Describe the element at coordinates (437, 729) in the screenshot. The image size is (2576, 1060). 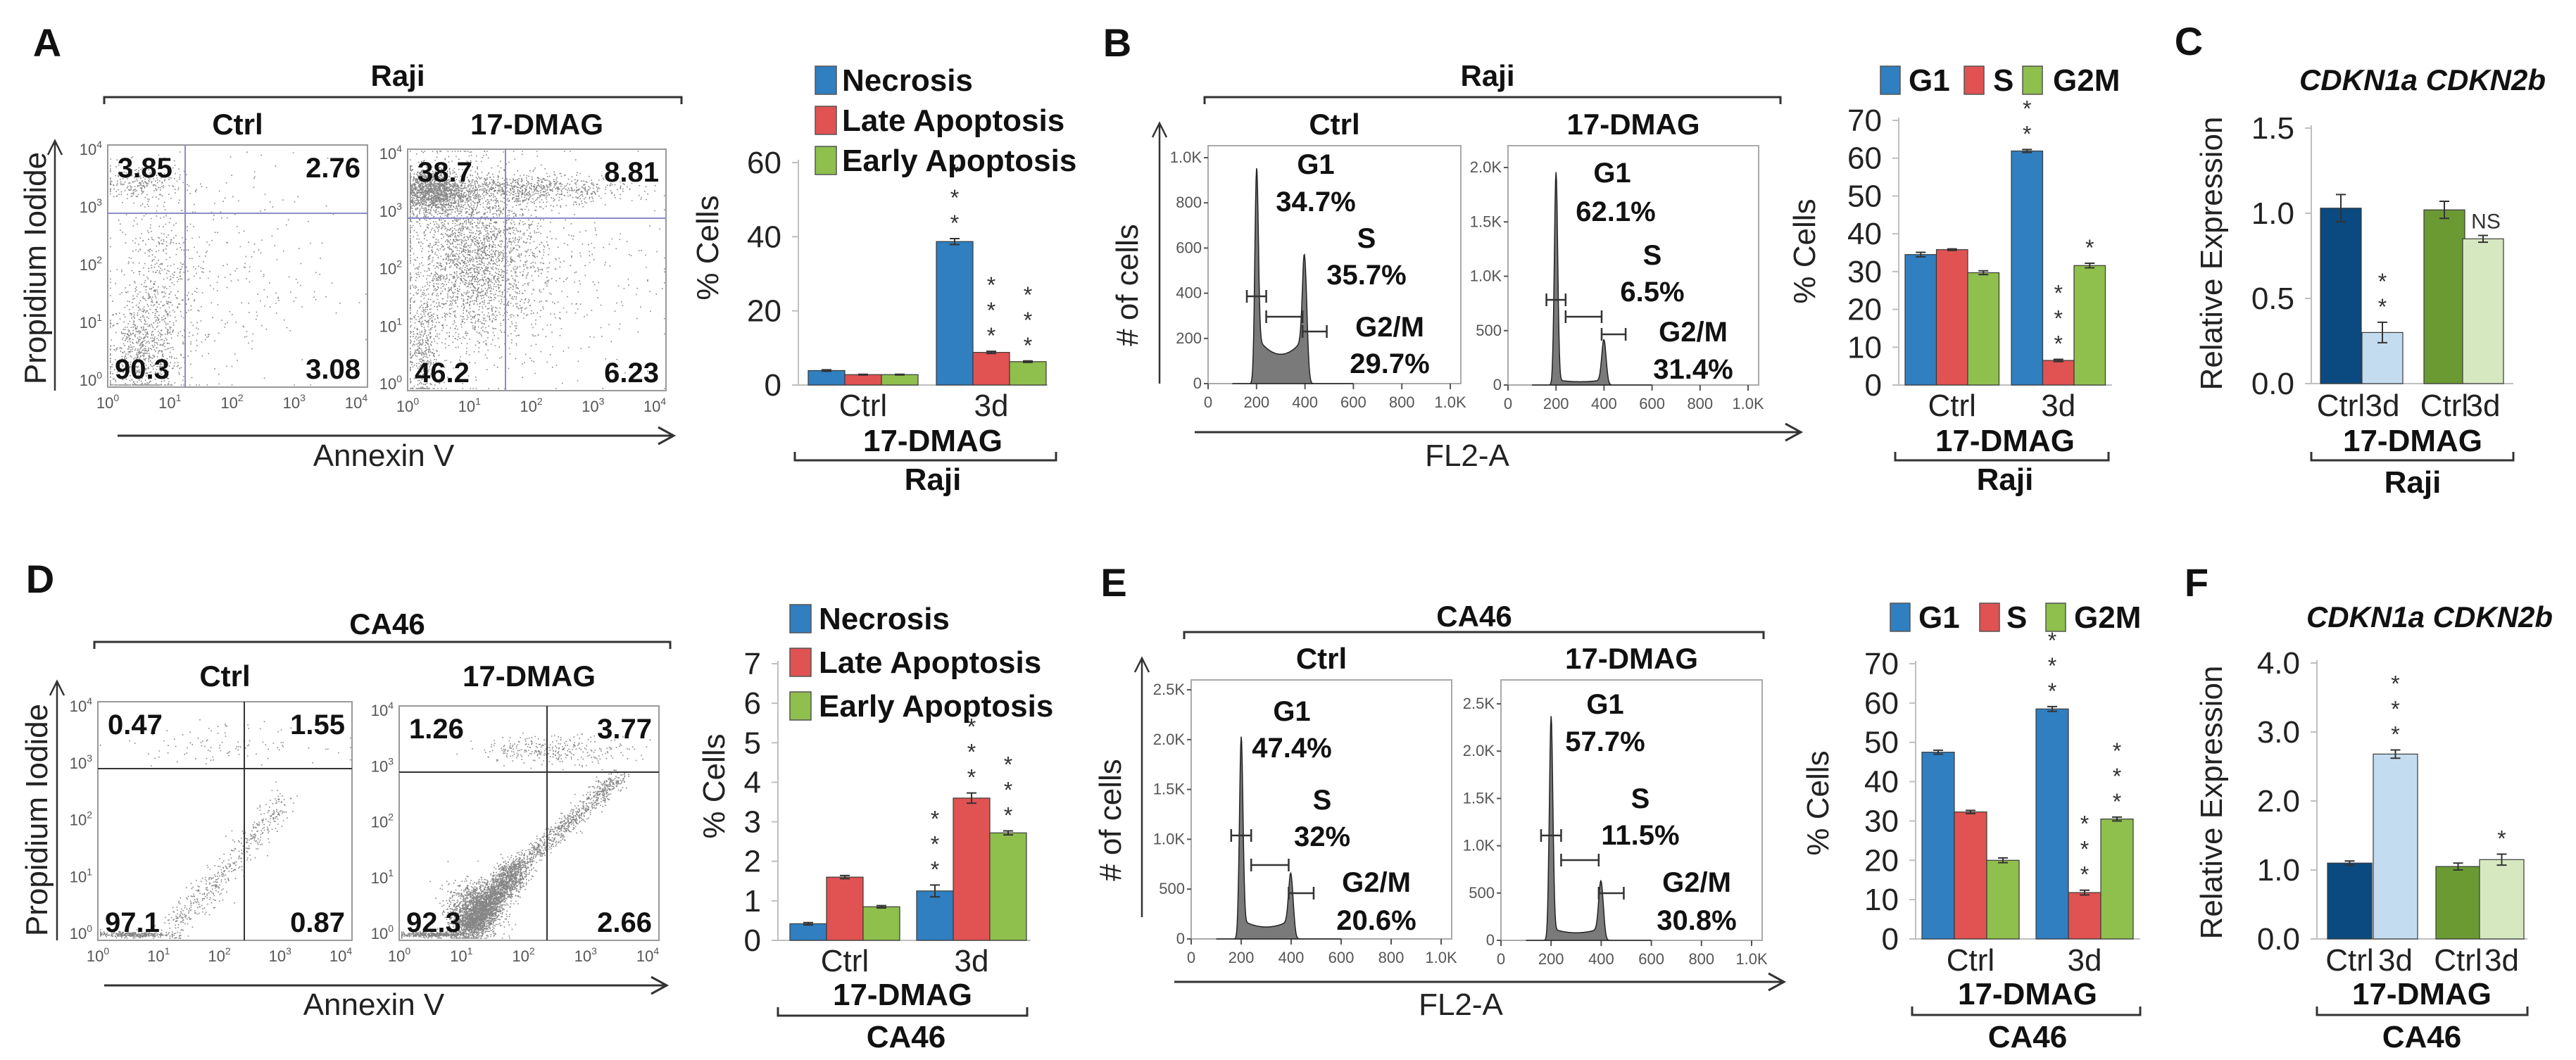
I see `quadrant-upper-left-value: 1.26` at that location.